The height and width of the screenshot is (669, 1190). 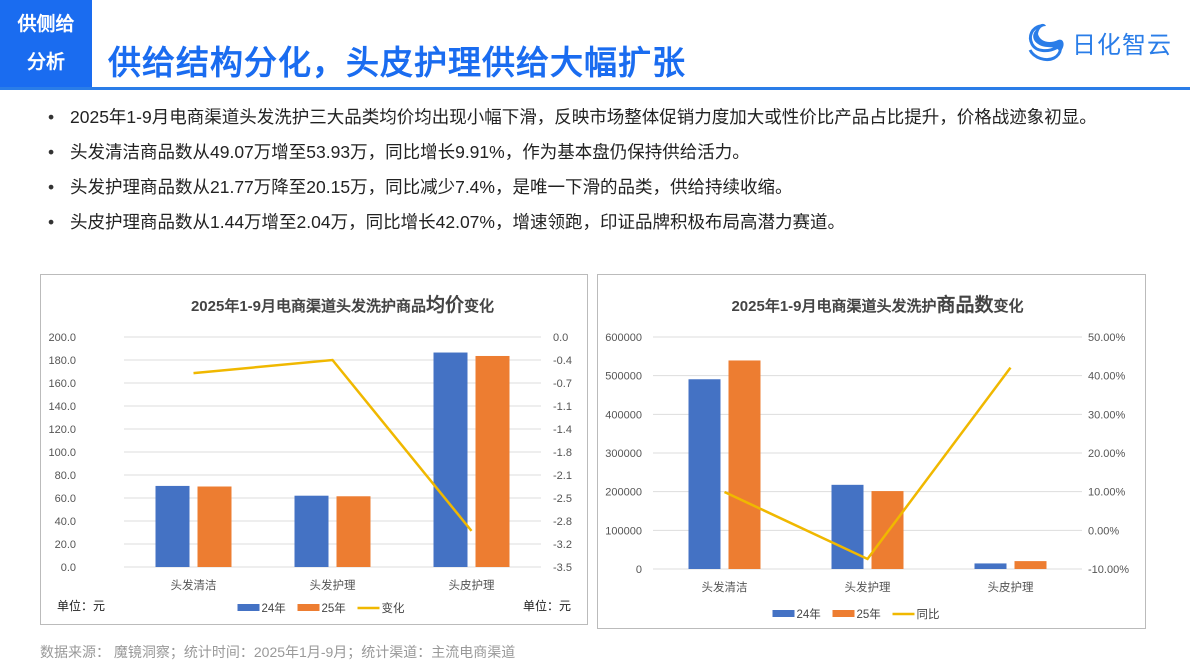 What do you see at coordinates (928, 614) in the screenshot?
I see `legend-label: 同比` at bounding box center [928, 614].